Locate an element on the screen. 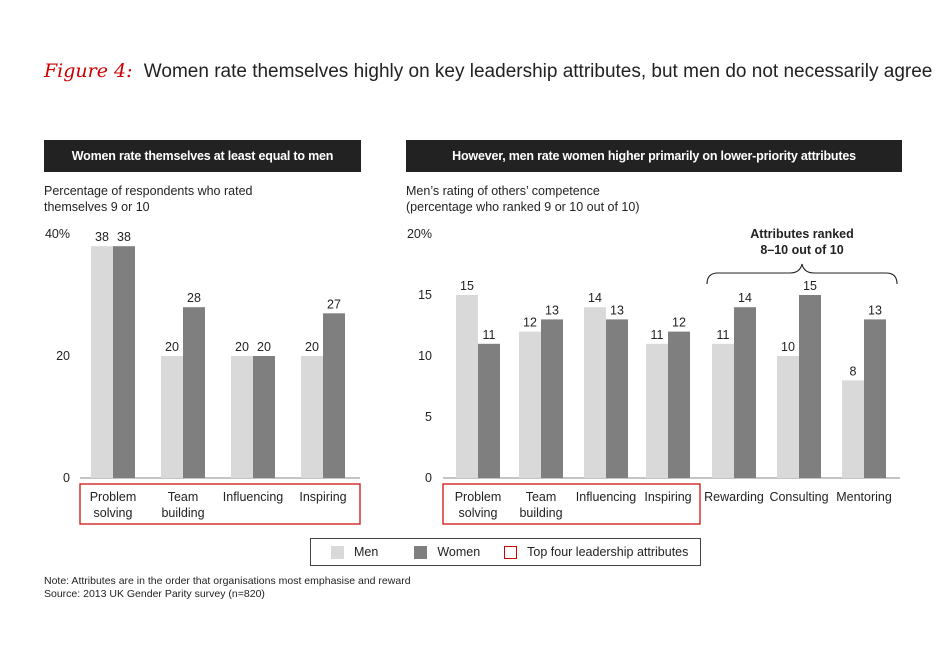 This screenshot has height=648, width=950. annotation-bracket is located at coordinates (802, 274).